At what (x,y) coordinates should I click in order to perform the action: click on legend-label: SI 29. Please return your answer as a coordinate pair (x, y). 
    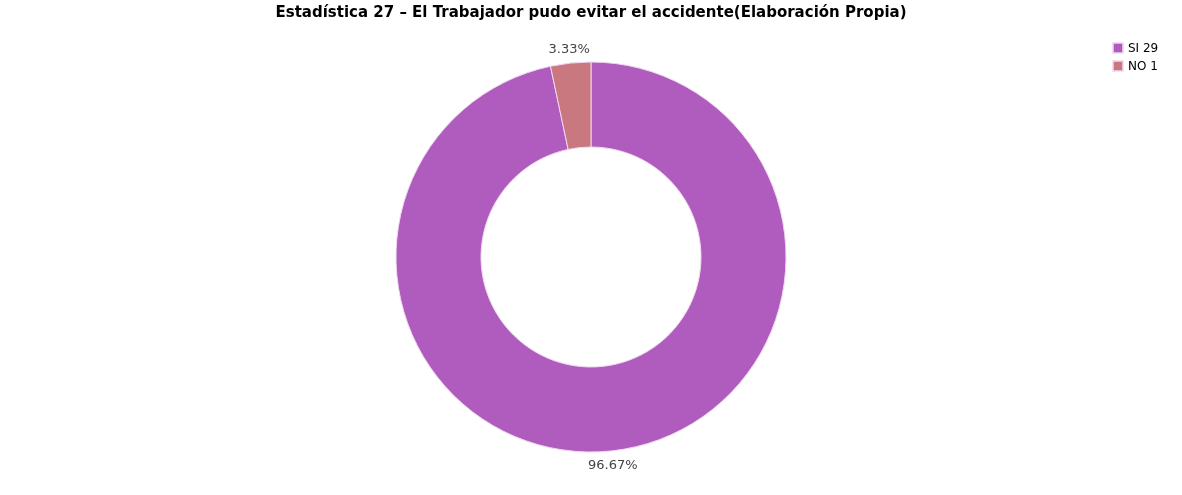
    Looking at the image, I should click on (1143, 48).